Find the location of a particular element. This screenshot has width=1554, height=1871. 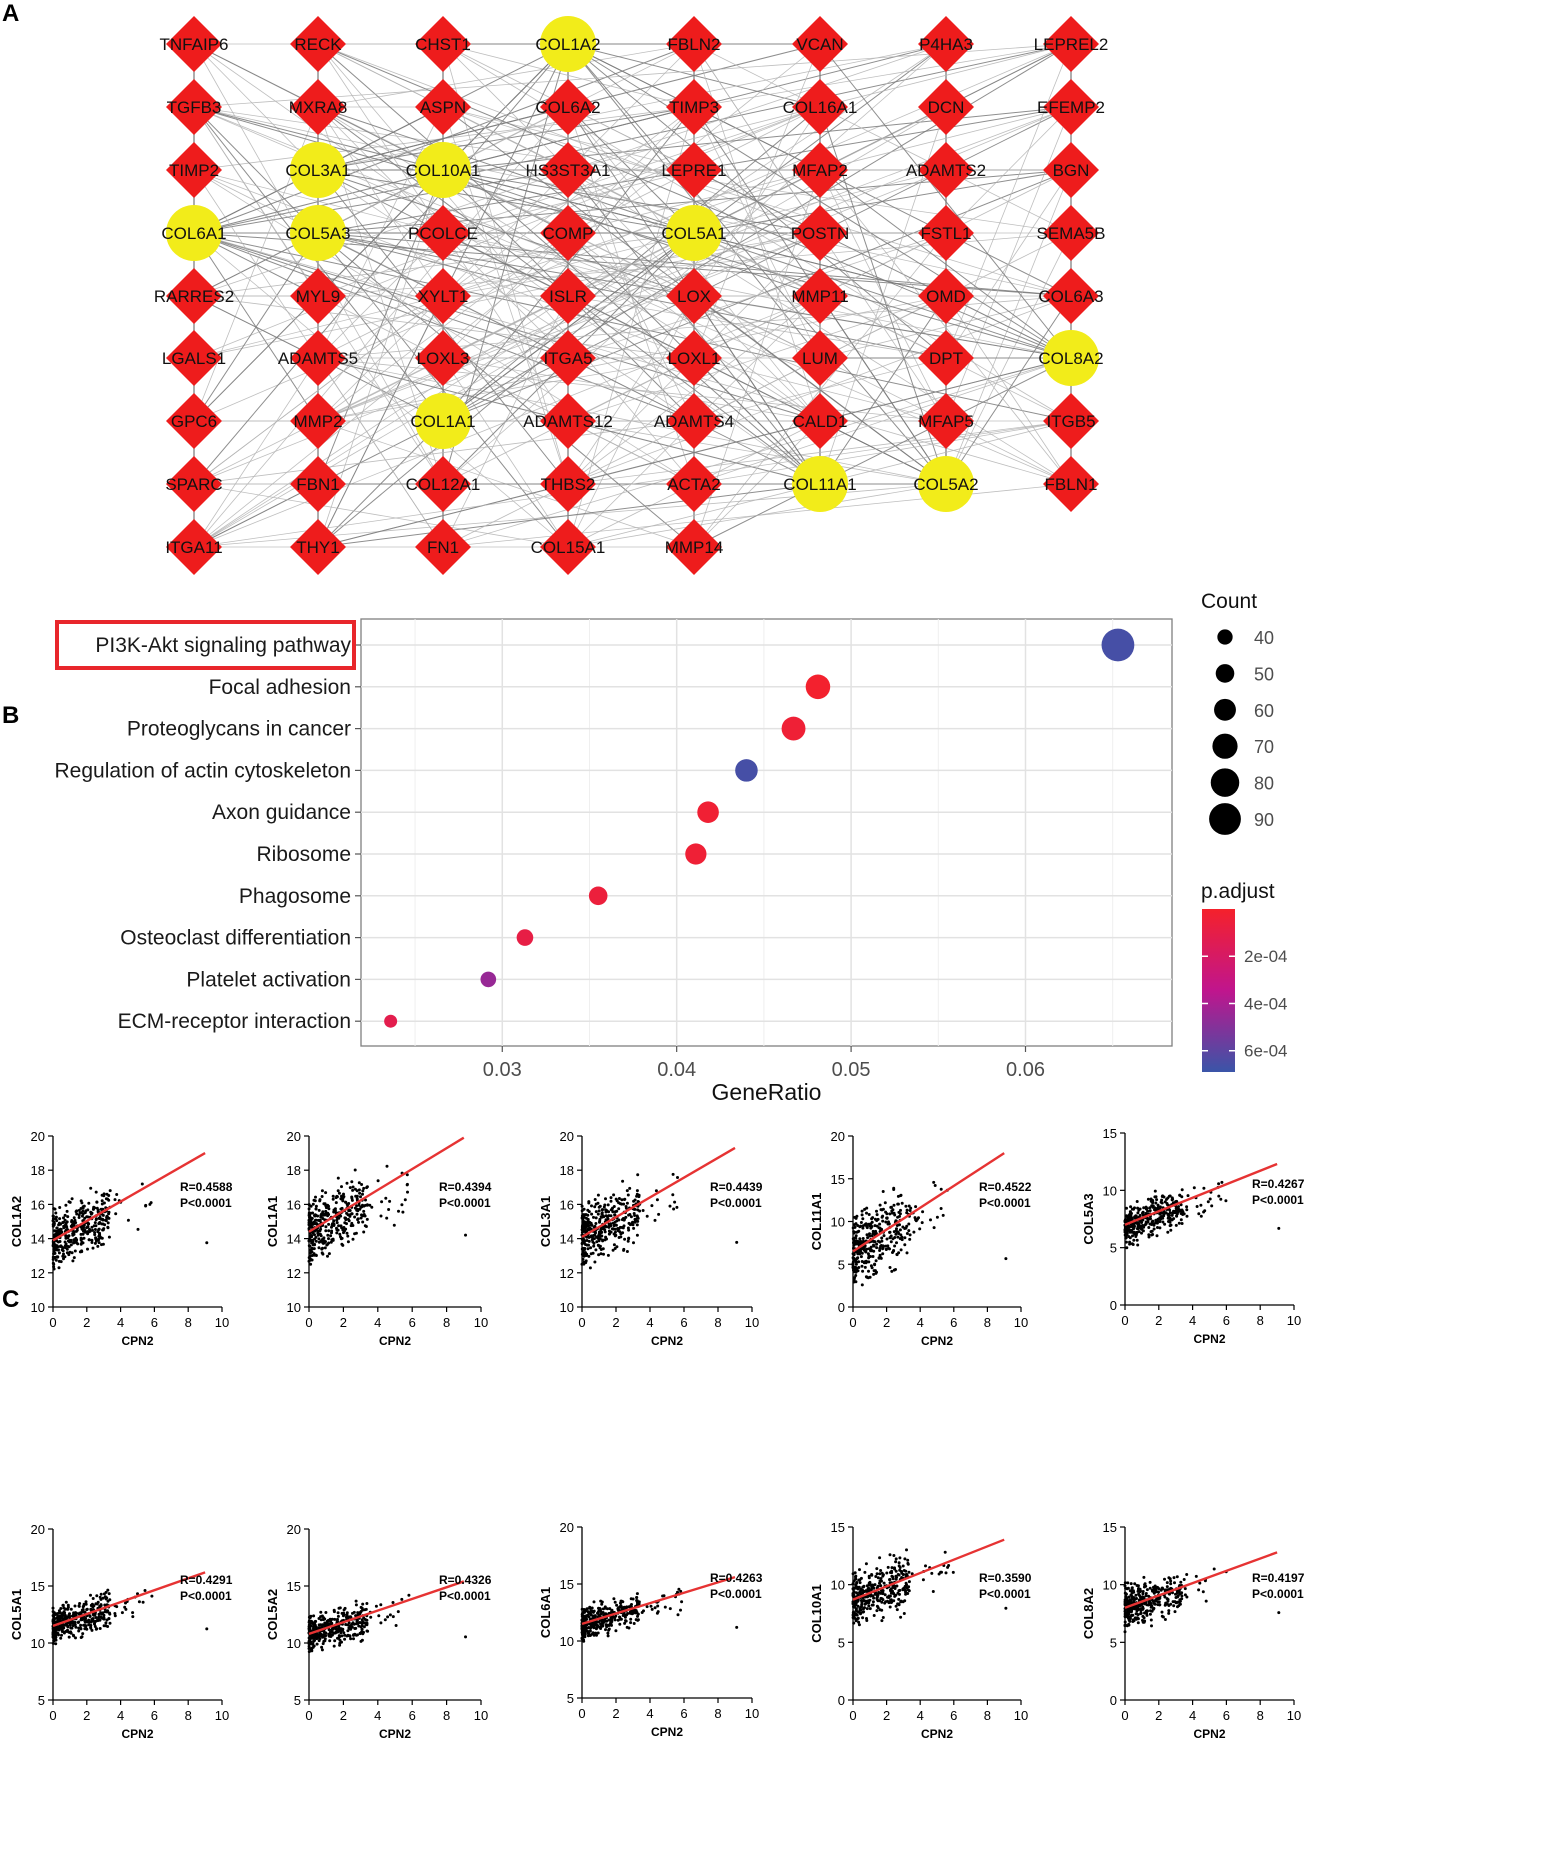

node-col11a1-label: COL11A1 is located at coordinates (819, 484).